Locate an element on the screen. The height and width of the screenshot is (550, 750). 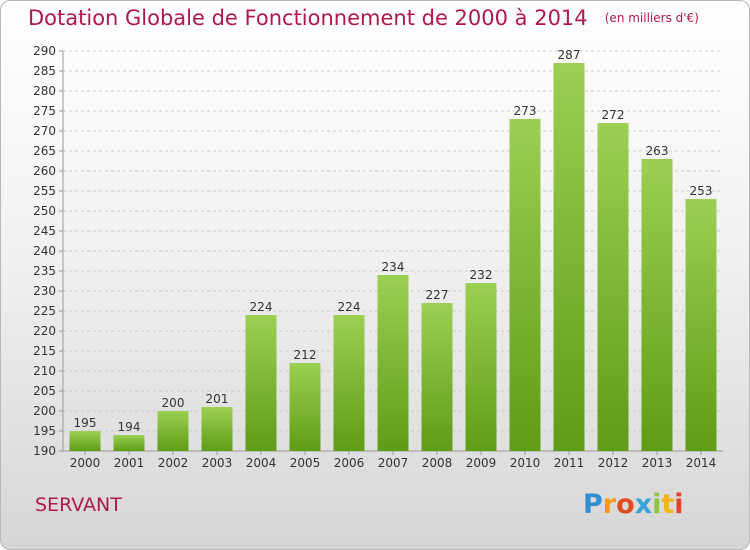
town-name: SERVANT is located at coordinates (78, 505).